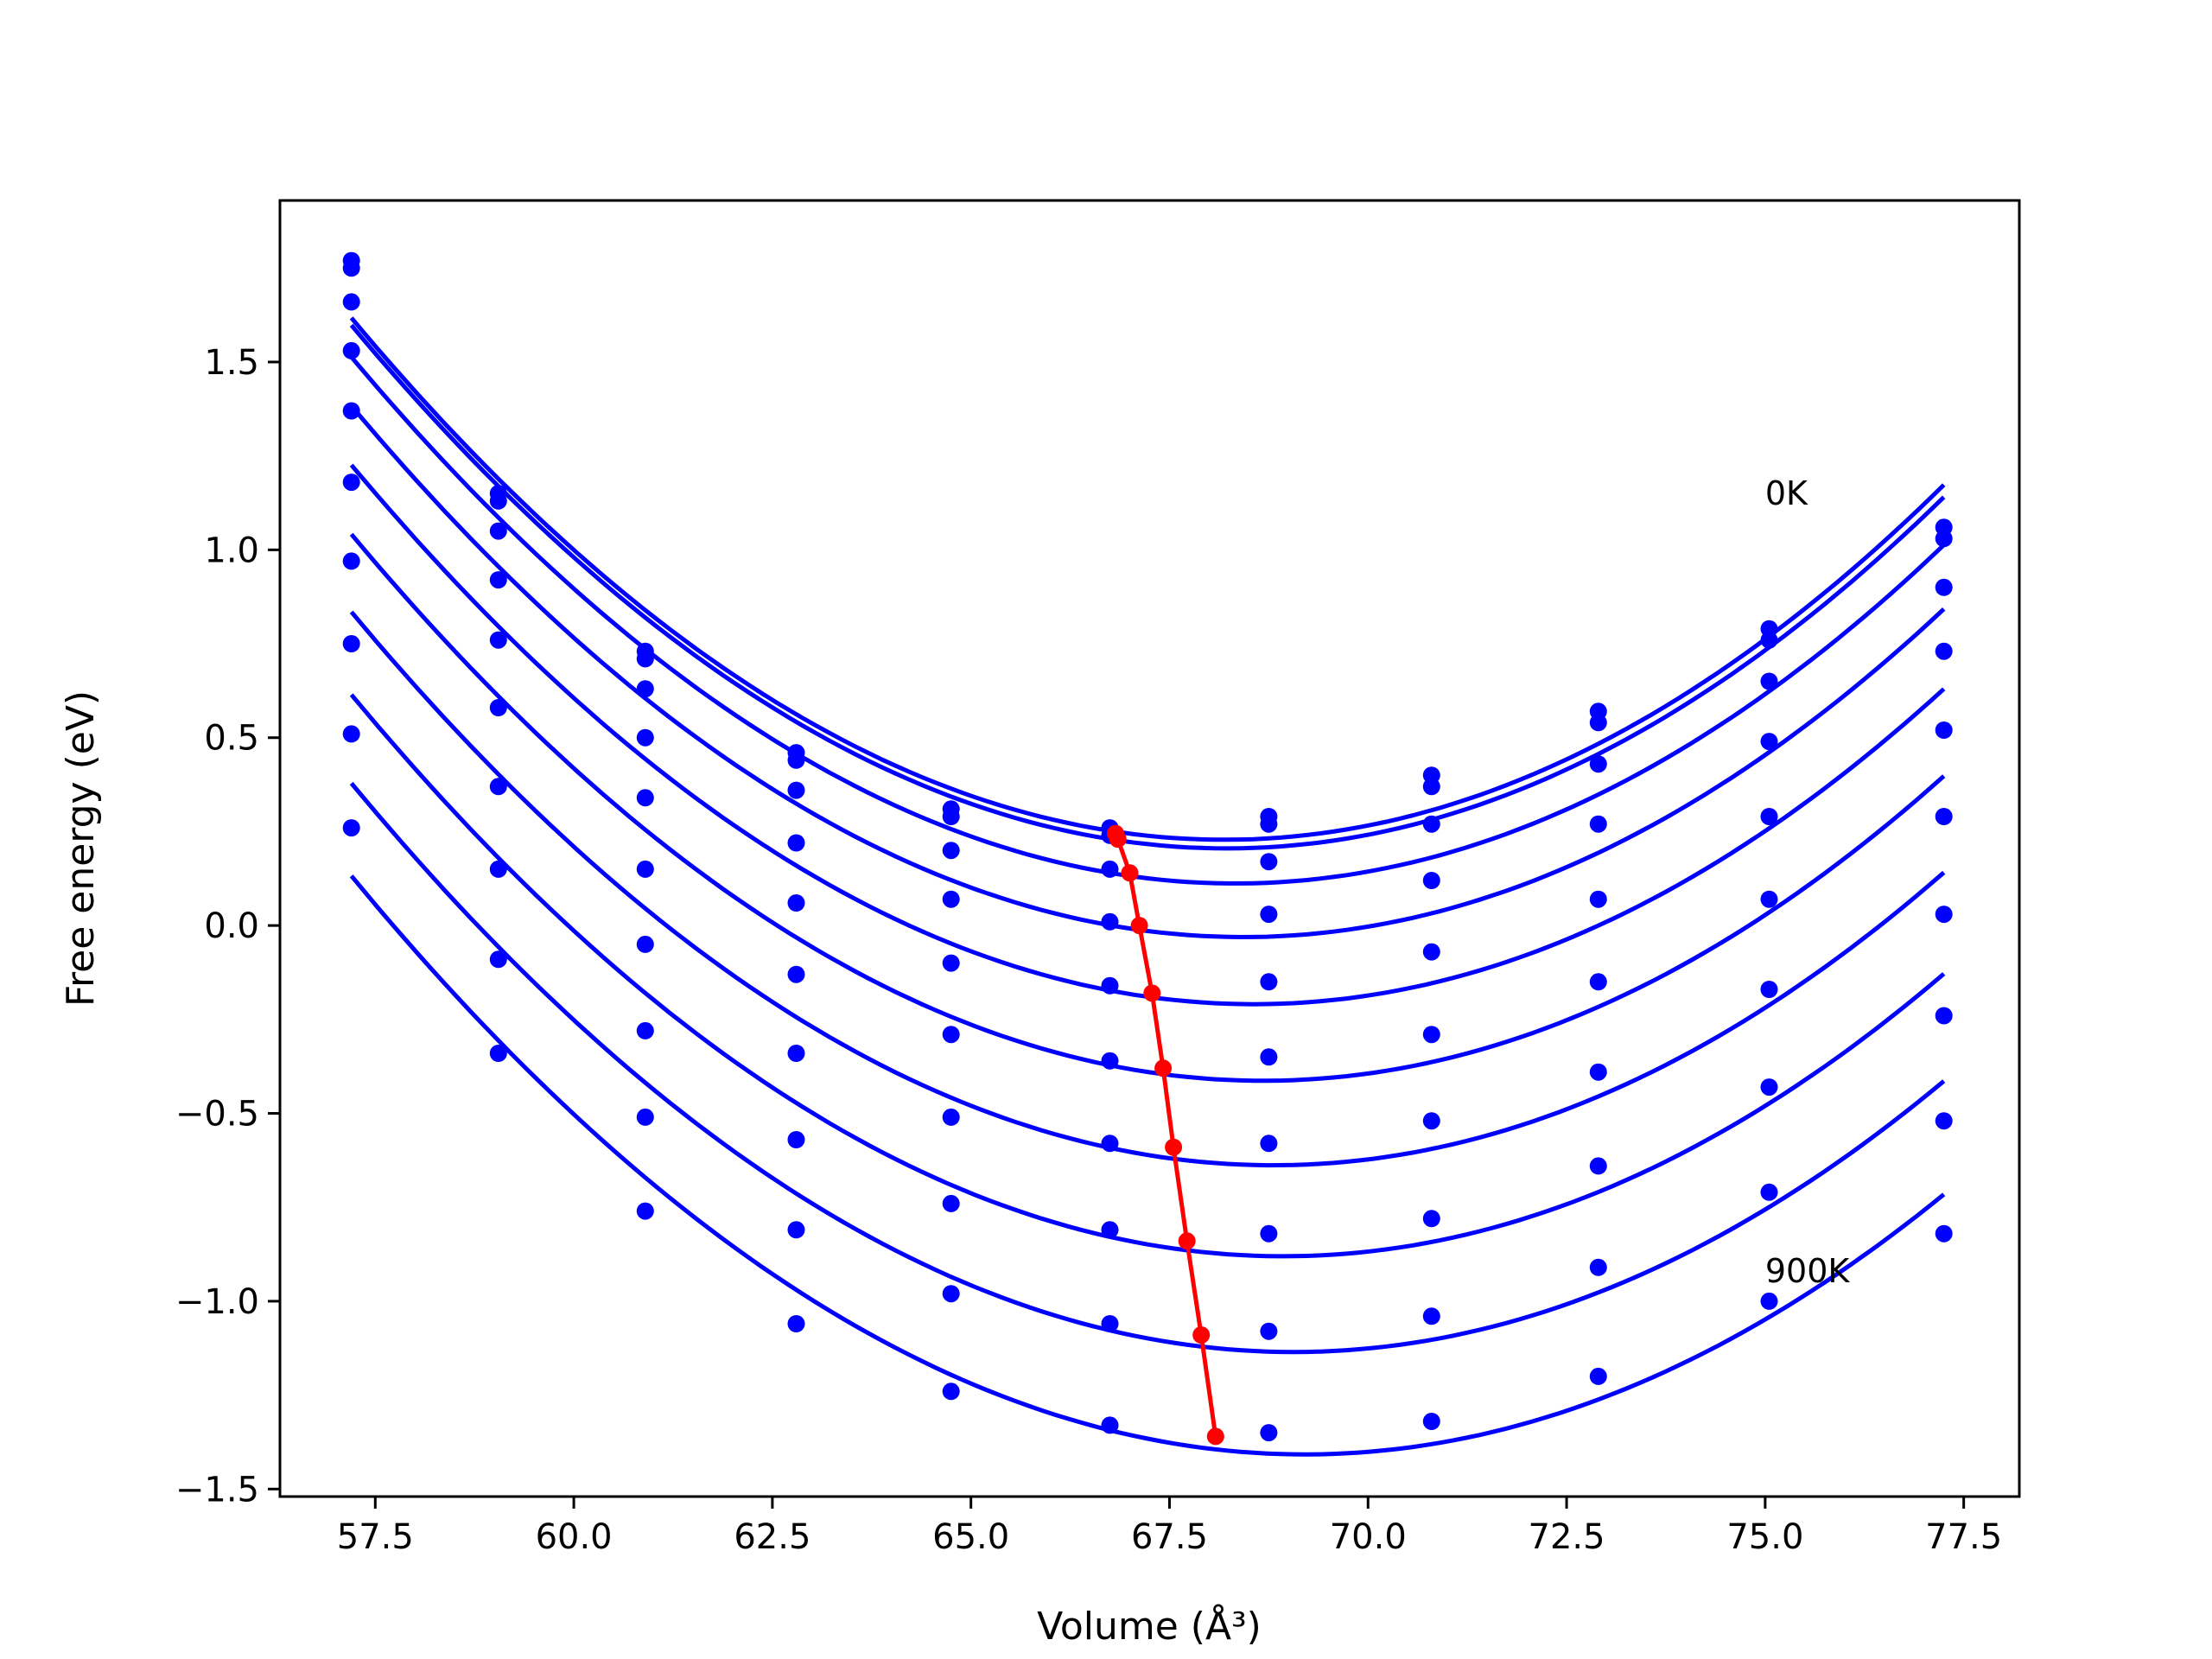 The width and height of the screenshot is (2212, 1659). What do you see at coordinates (970, 1537) in the screenshot?
I see `x-tick-label: 65.0` at bounding box center [970, 1537].